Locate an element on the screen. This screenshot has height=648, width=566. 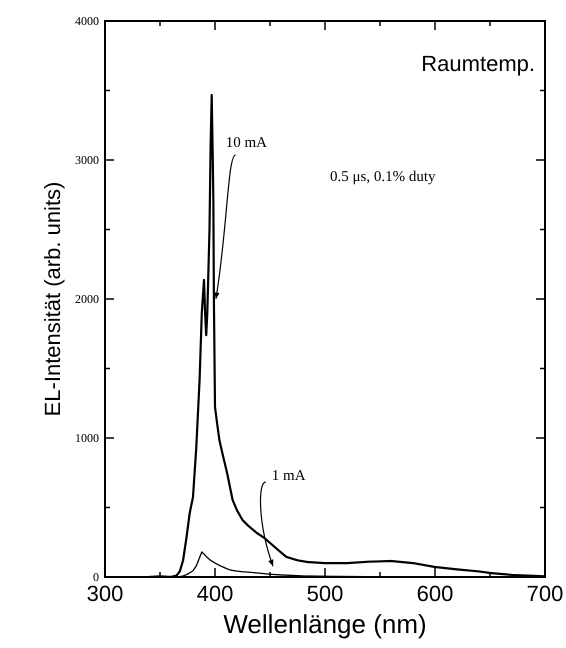
y-axis-title: EL-Intensität (arb. units) is located at coordinates (52, 299).